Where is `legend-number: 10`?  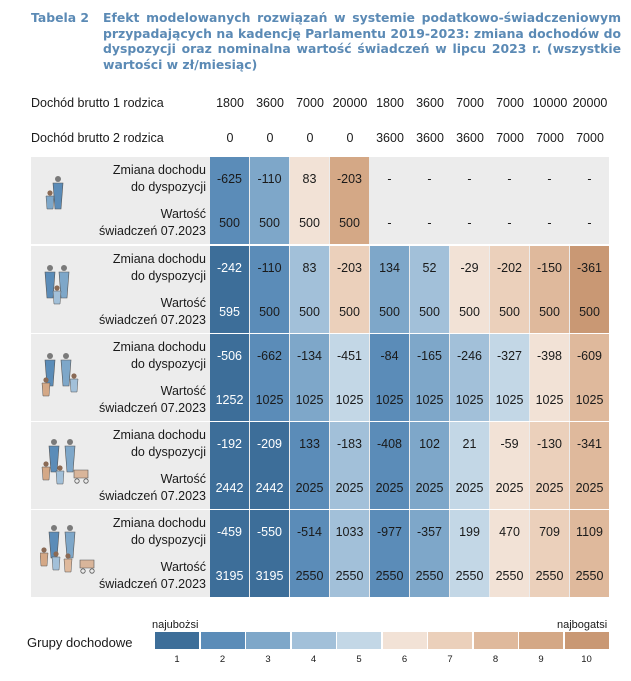 legend-number: 10 is located at coordinates (586, 659).